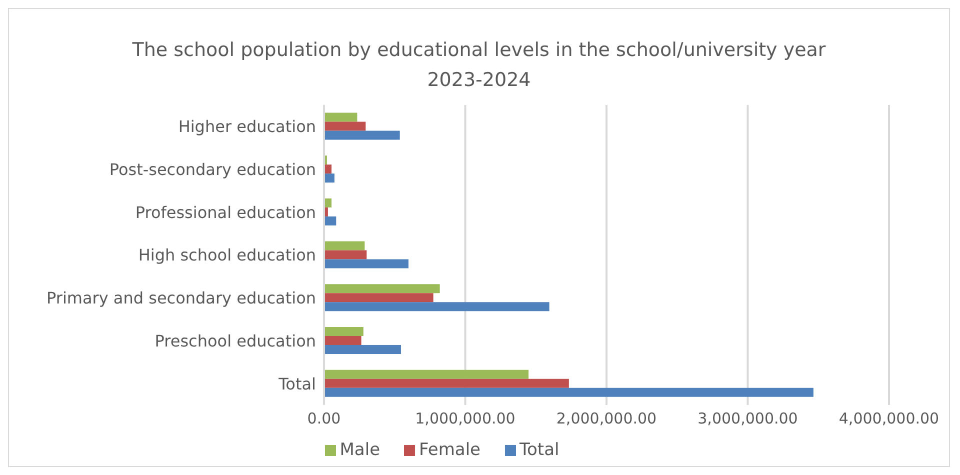  I want to click on x-tick-label: 3,000,000.00, so click(748, 419).